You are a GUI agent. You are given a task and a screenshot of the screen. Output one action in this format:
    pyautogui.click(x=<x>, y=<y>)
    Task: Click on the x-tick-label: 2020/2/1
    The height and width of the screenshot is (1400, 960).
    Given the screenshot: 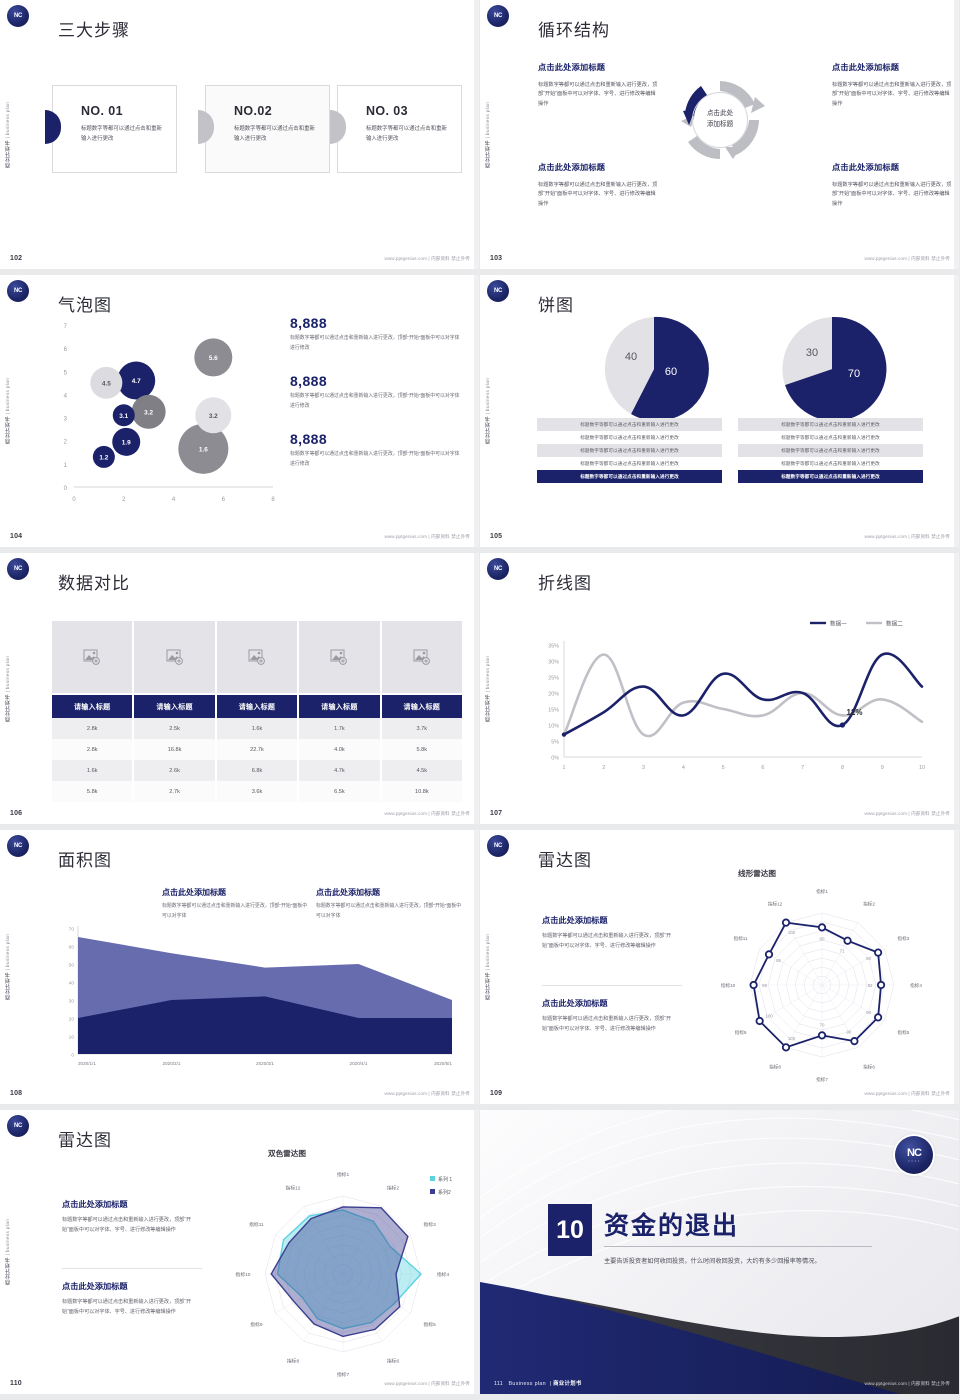 What is the action you would take?
    pyautogui.click(x=172, y=1063)
    